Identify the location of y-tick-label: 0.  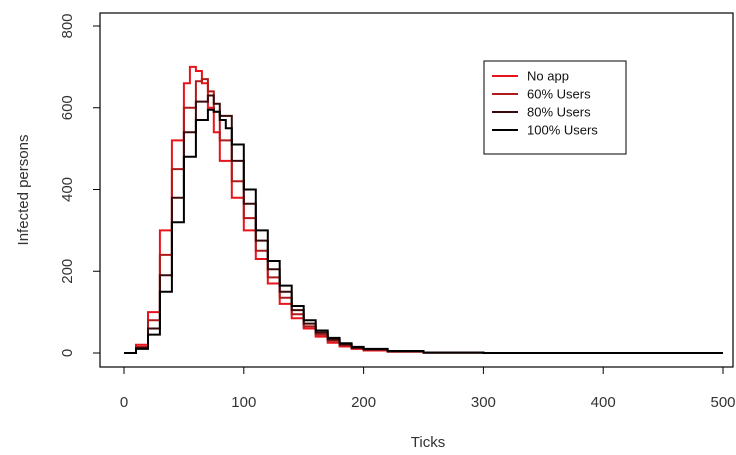
(67, 353).